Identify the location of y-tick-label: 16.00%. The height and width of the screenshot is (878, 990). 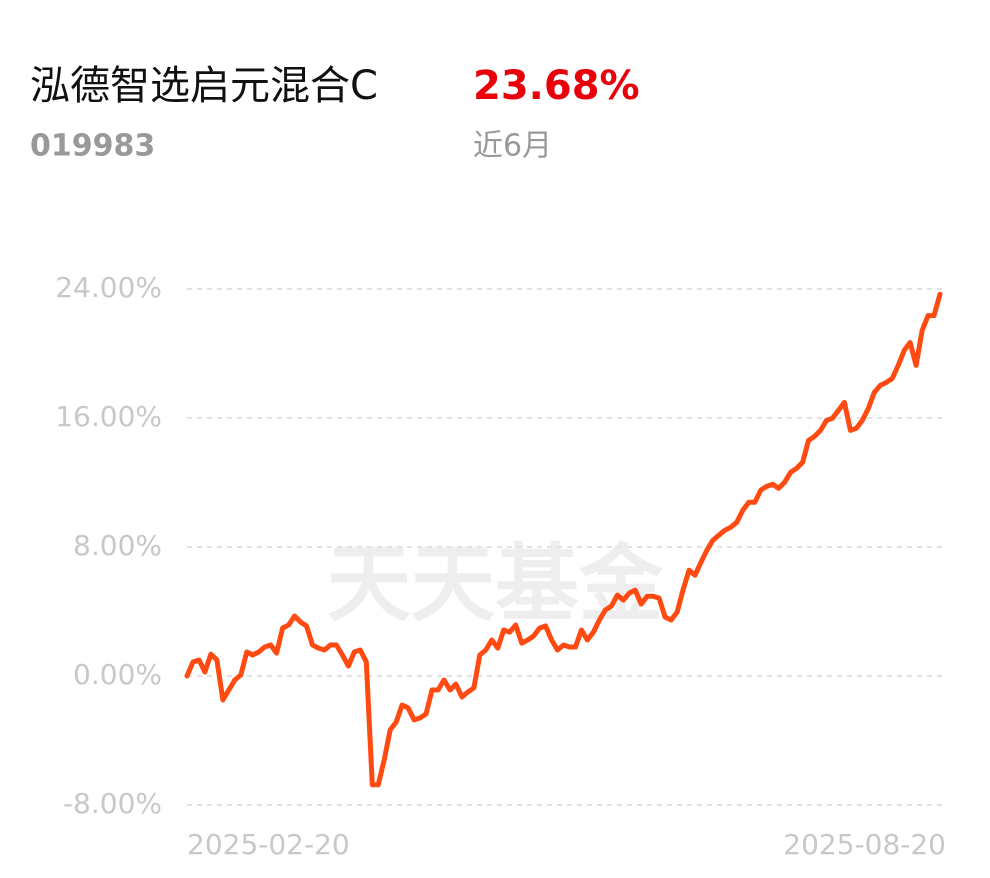
(108, 416).